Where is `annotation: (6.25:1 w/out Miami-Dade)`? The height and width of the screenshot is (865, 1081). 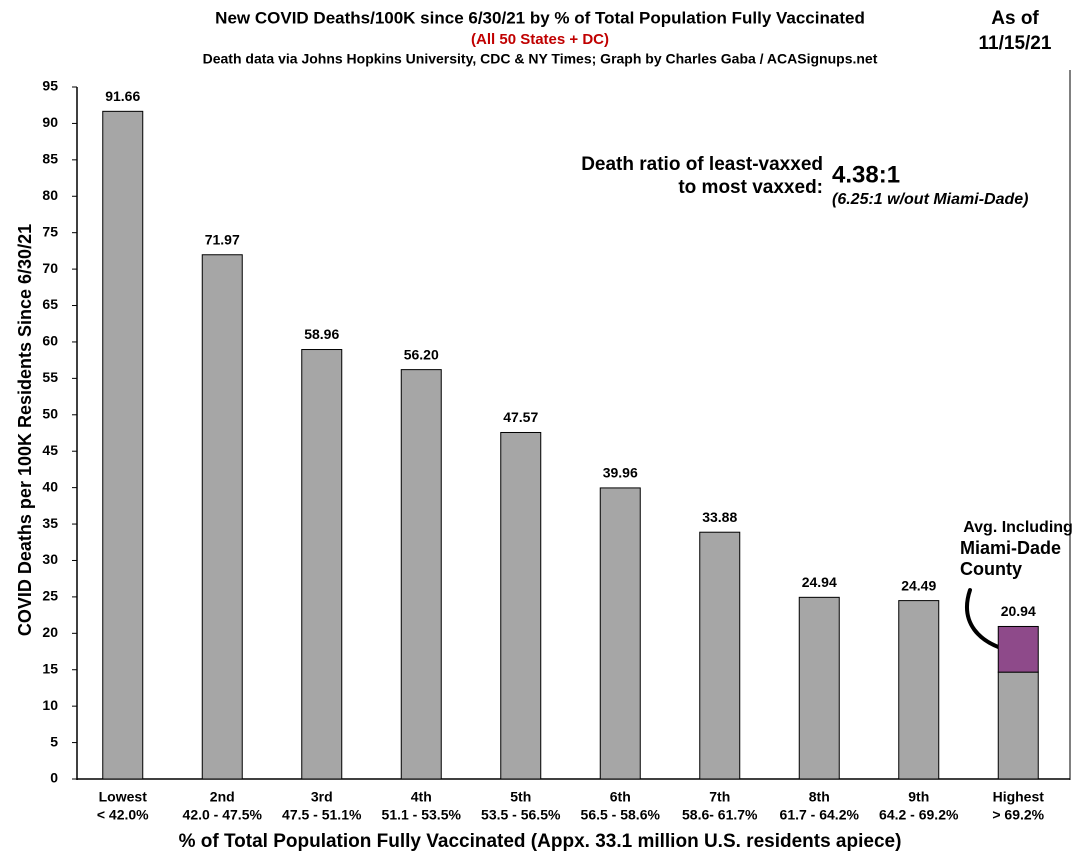
annotation: (6.25:1 w/out Miami-Dade) is located at coordinates (930, 199).